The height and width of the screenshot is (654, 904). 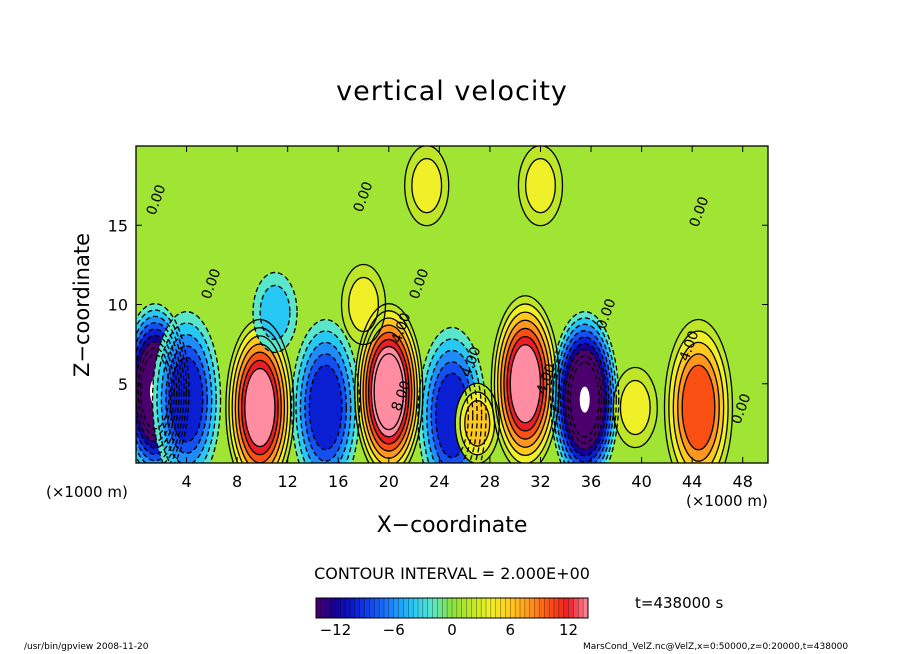 What do you see at coordinates (641, 481) in the screenshot?
I see `x-tick-label: 40` at bounding box center [641, 481].